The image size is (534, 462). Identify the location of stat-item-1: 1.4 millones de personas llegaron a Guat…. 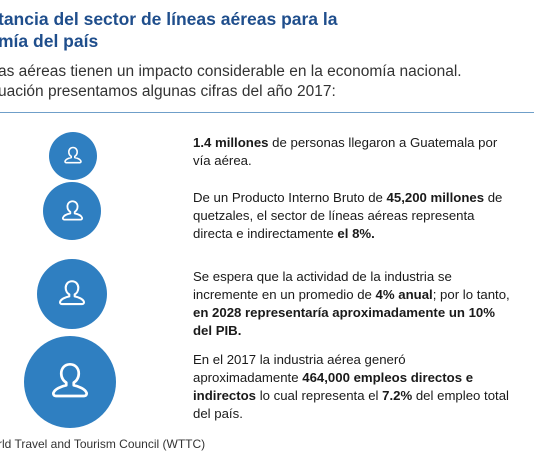
(353, 152).